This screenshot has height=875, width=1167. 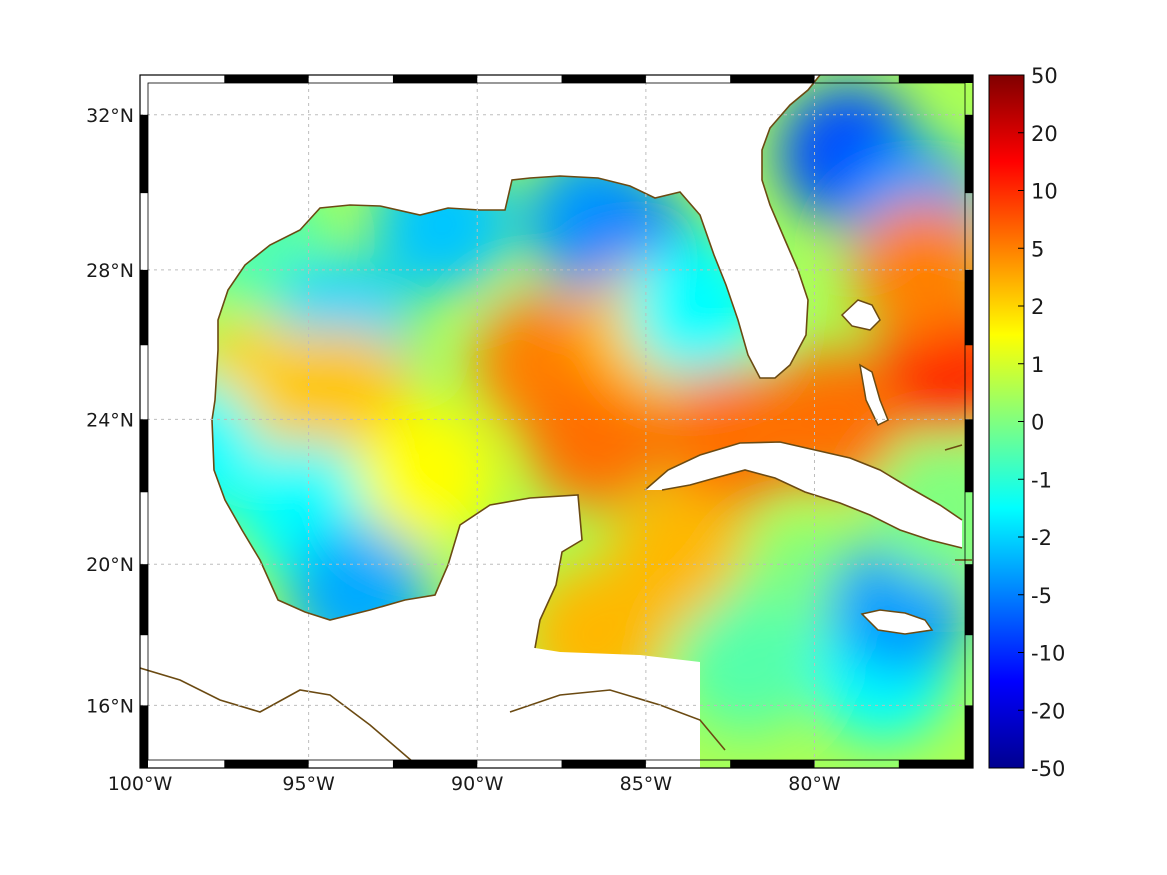 What do you see at coordinates (1037, 249) in the screenshot?
I see `colorbar-tick-label: 5` at bounding box center [1037, 249].